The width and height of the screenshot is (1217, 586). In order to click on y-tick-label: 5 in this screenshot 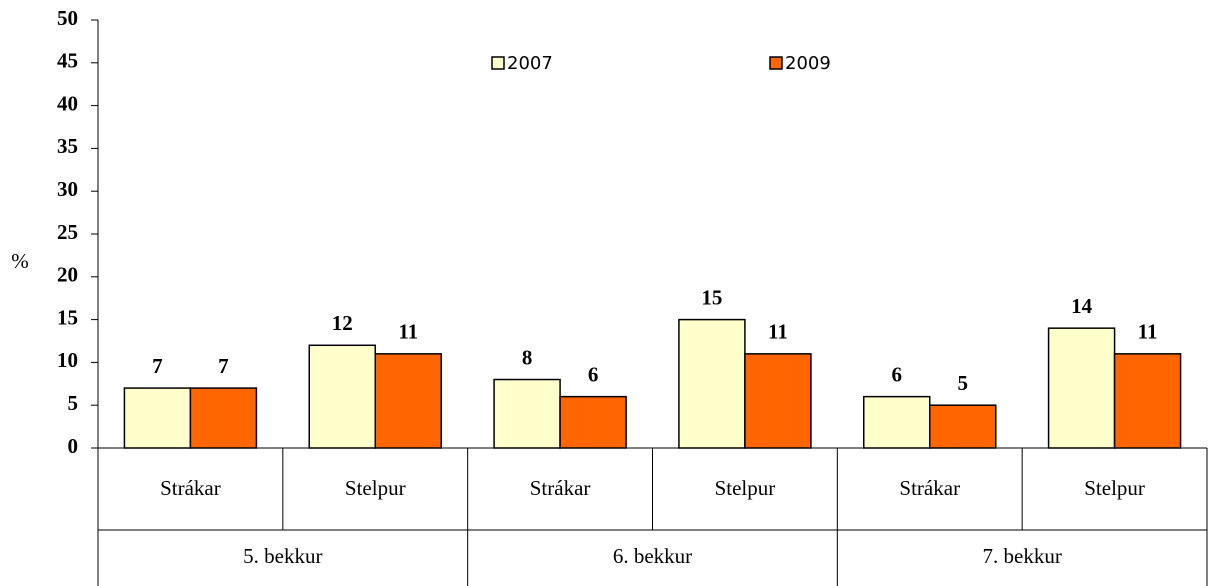, I will do `click(73, 403)`.